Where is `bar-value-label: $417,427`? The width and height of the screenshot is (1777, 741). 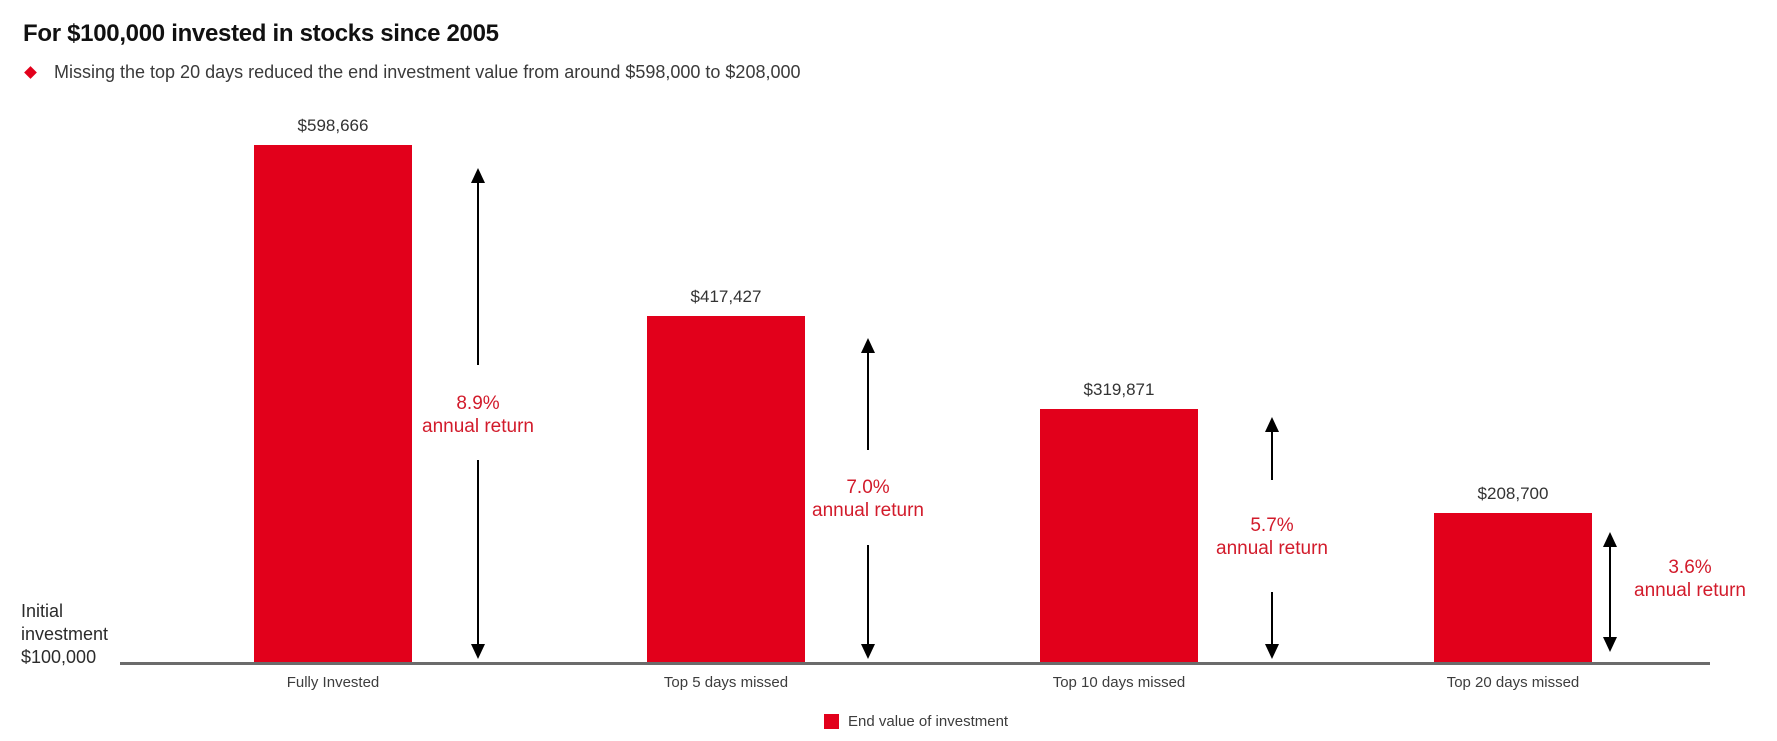 bar-value-label: $417,427 is located at coordinates (726, 296).